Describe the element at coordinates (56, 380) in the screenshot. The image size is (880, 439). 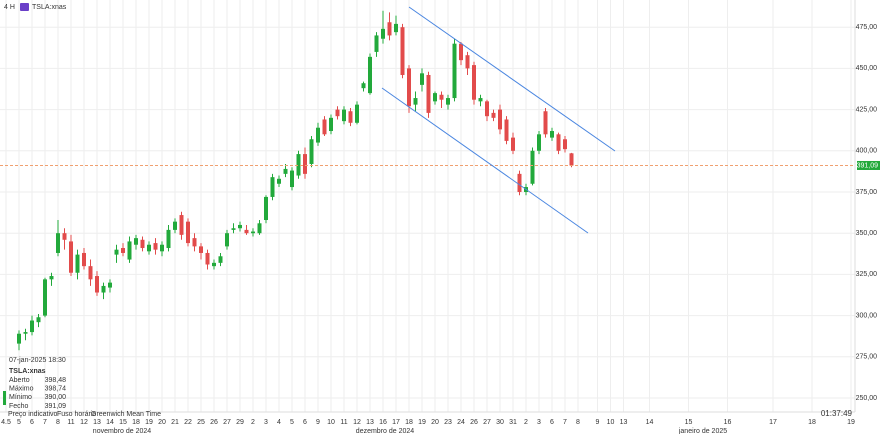
I see `info-value: 398,48` at that location.